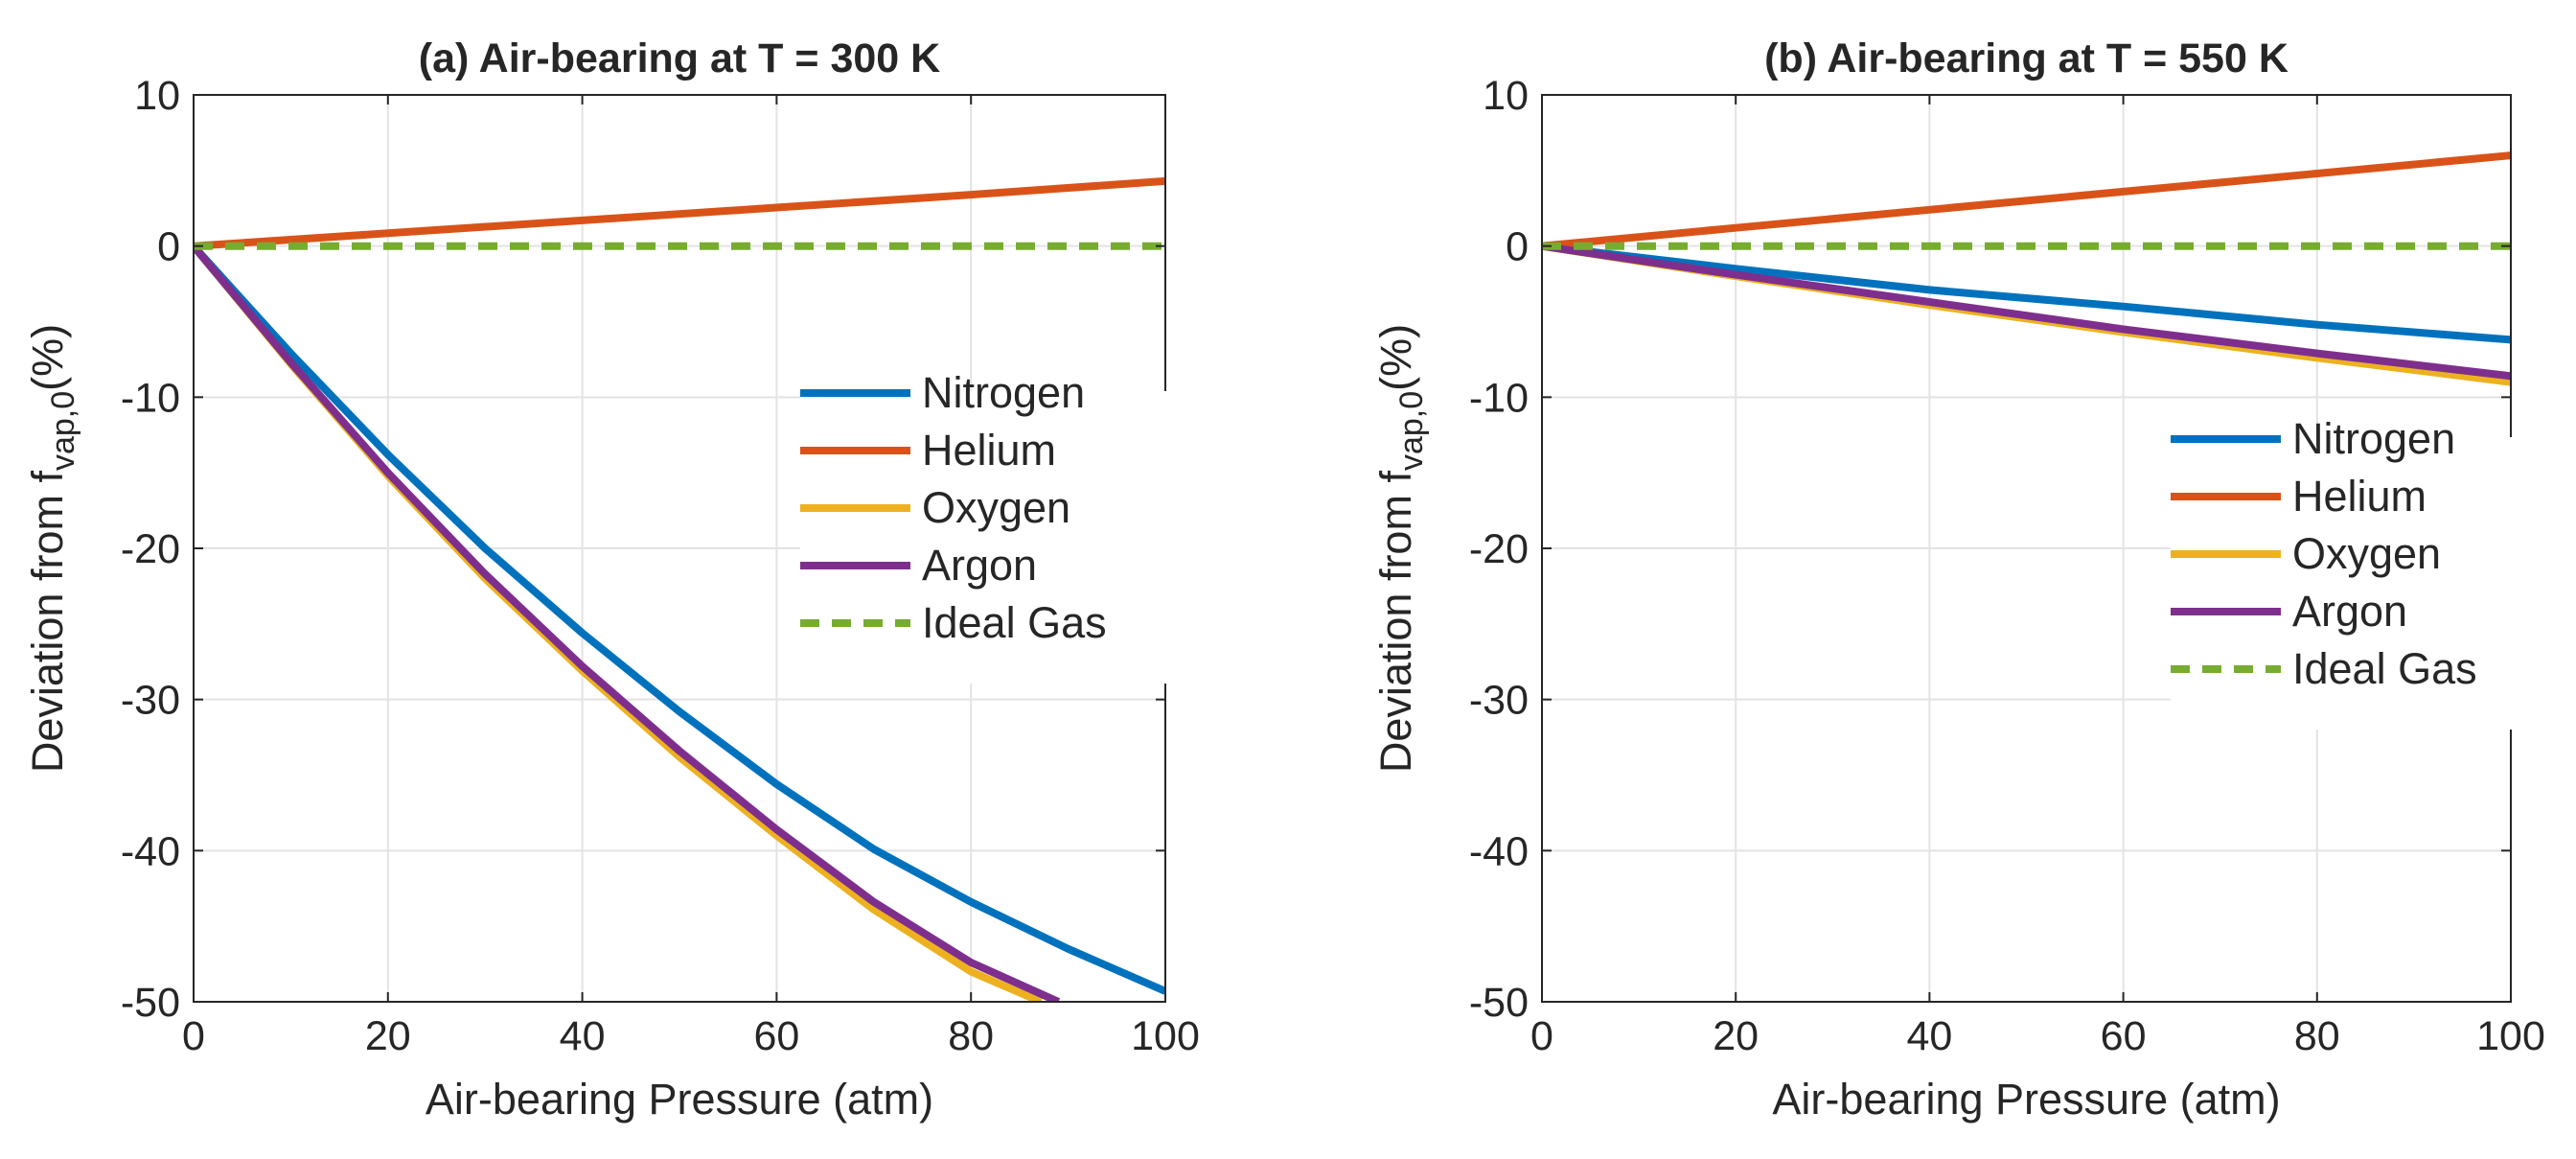 This screenshot has height=1159, width=2576. What do you see at coordinates (679, 213) in the screenshot?
I see `chart-a-series-helium` at bounding box center [679, 213].